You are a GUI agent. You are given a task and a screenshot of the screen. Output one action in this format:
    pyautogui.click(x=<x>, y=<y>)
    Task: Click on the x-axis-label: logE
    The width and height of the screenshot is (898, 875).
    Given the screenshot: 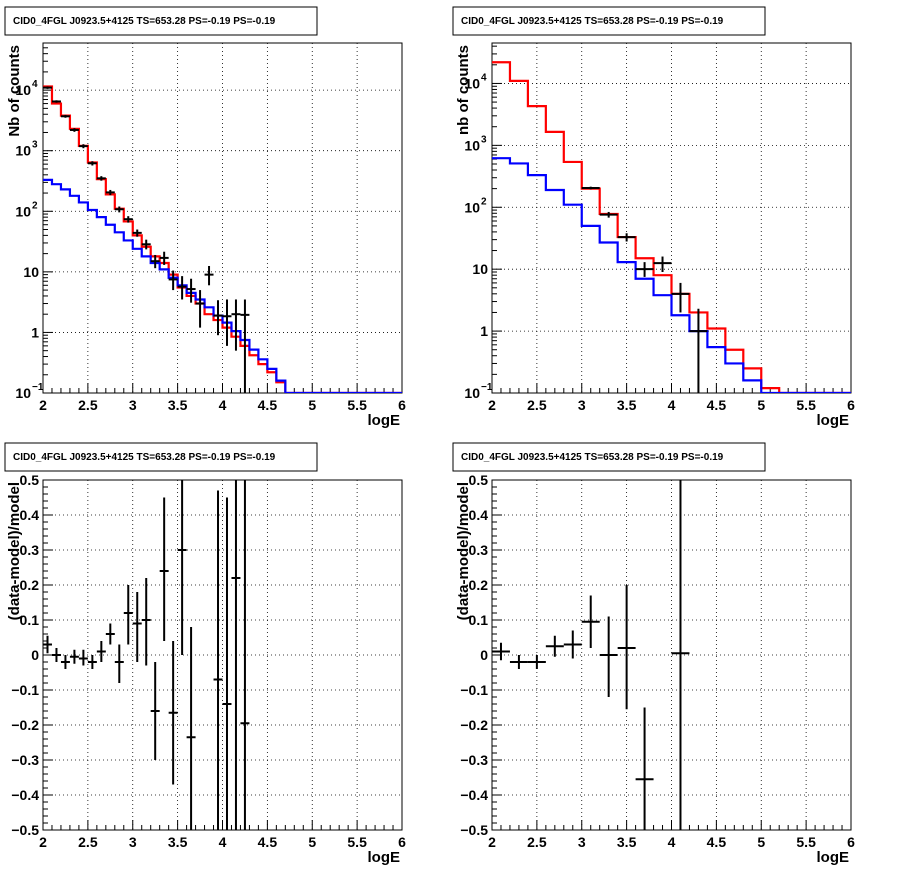 What is the action you would take?
    pyautogui.click(x=384, y=857)
    